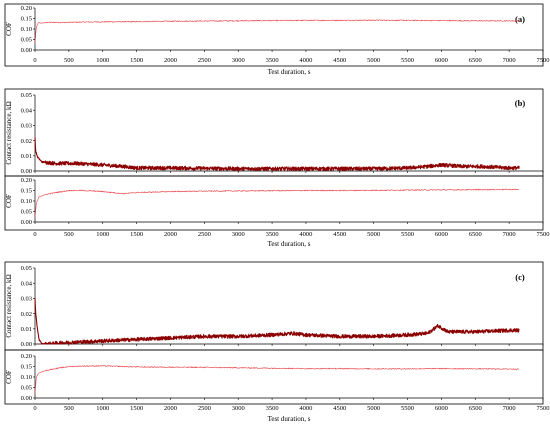 The height and width of the screenshot is (428, 550). I want to click on y-tick-label: 0.01, so click(26, 329).